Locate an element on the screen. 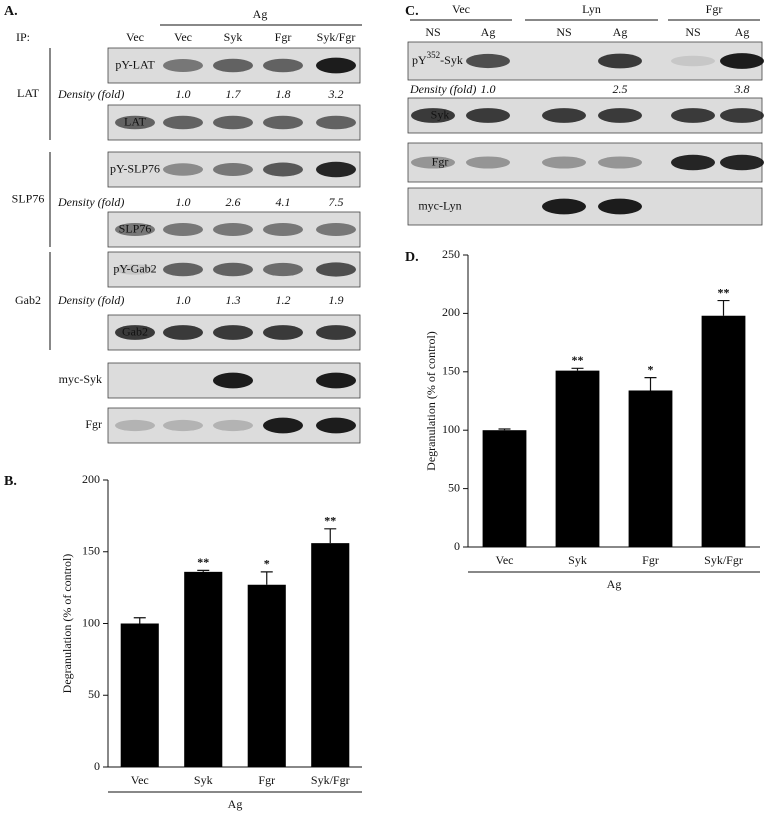 The height and width of the screenshot is (819, 764). density-value: 1.8 is located at coordinates (283, 94).